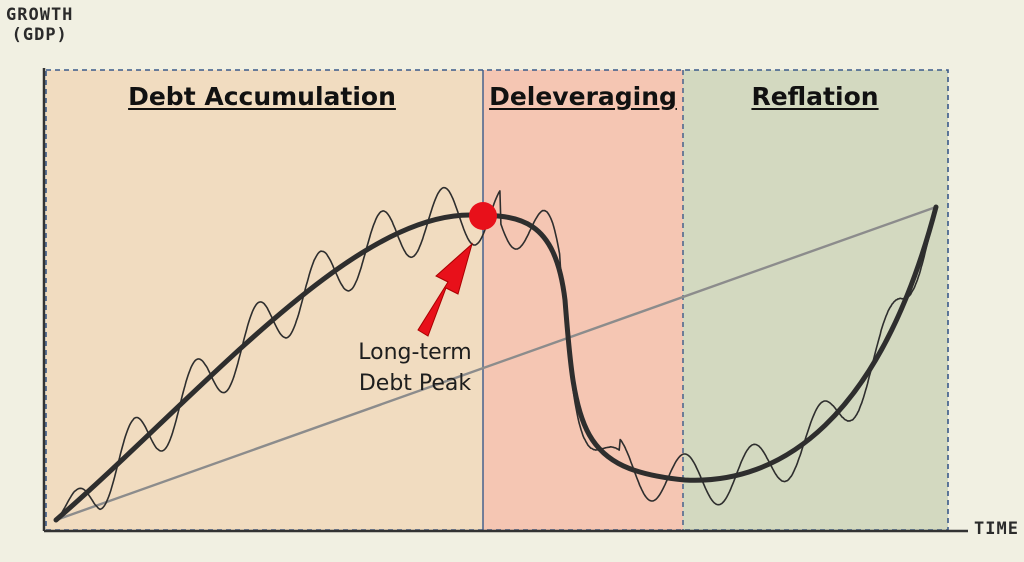 Image resolution: width=1024 pixels, height=562 pixels. What do you see at coordinates (415, 384) in the screenshot?
I see `debt-peak-label-line2: Debt Peak` at bounding box center [415, 384].